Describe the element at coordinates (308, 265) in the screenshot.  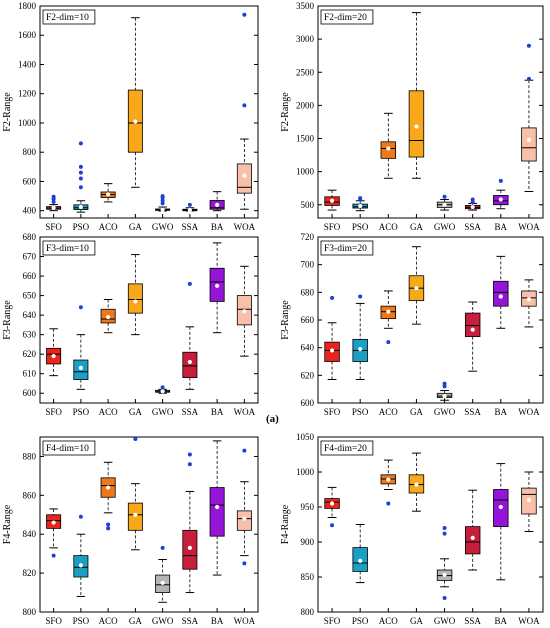
I see `y-tick-label: 700` at that location.